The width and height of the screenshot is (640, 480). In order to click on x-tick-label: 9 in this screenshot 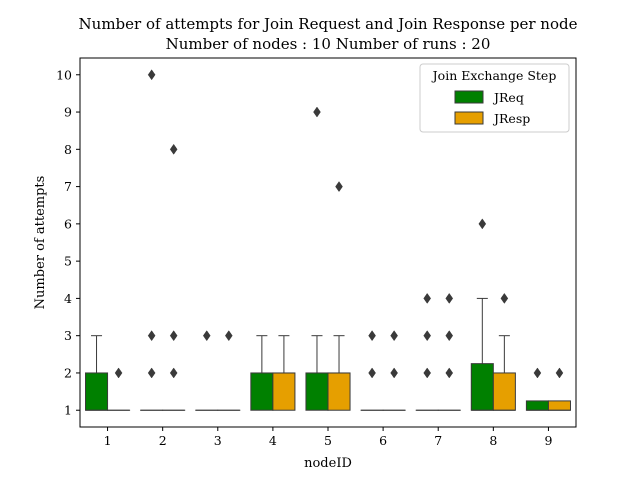, I will do `click(548, 440)`.